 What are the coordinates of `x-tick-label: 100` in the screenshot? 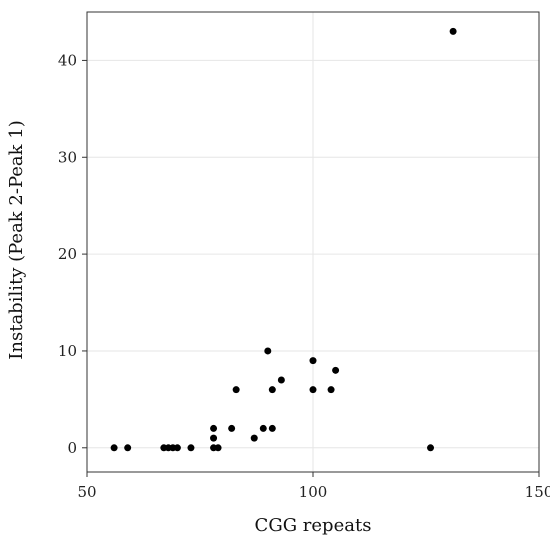 It's located at (313, 492).